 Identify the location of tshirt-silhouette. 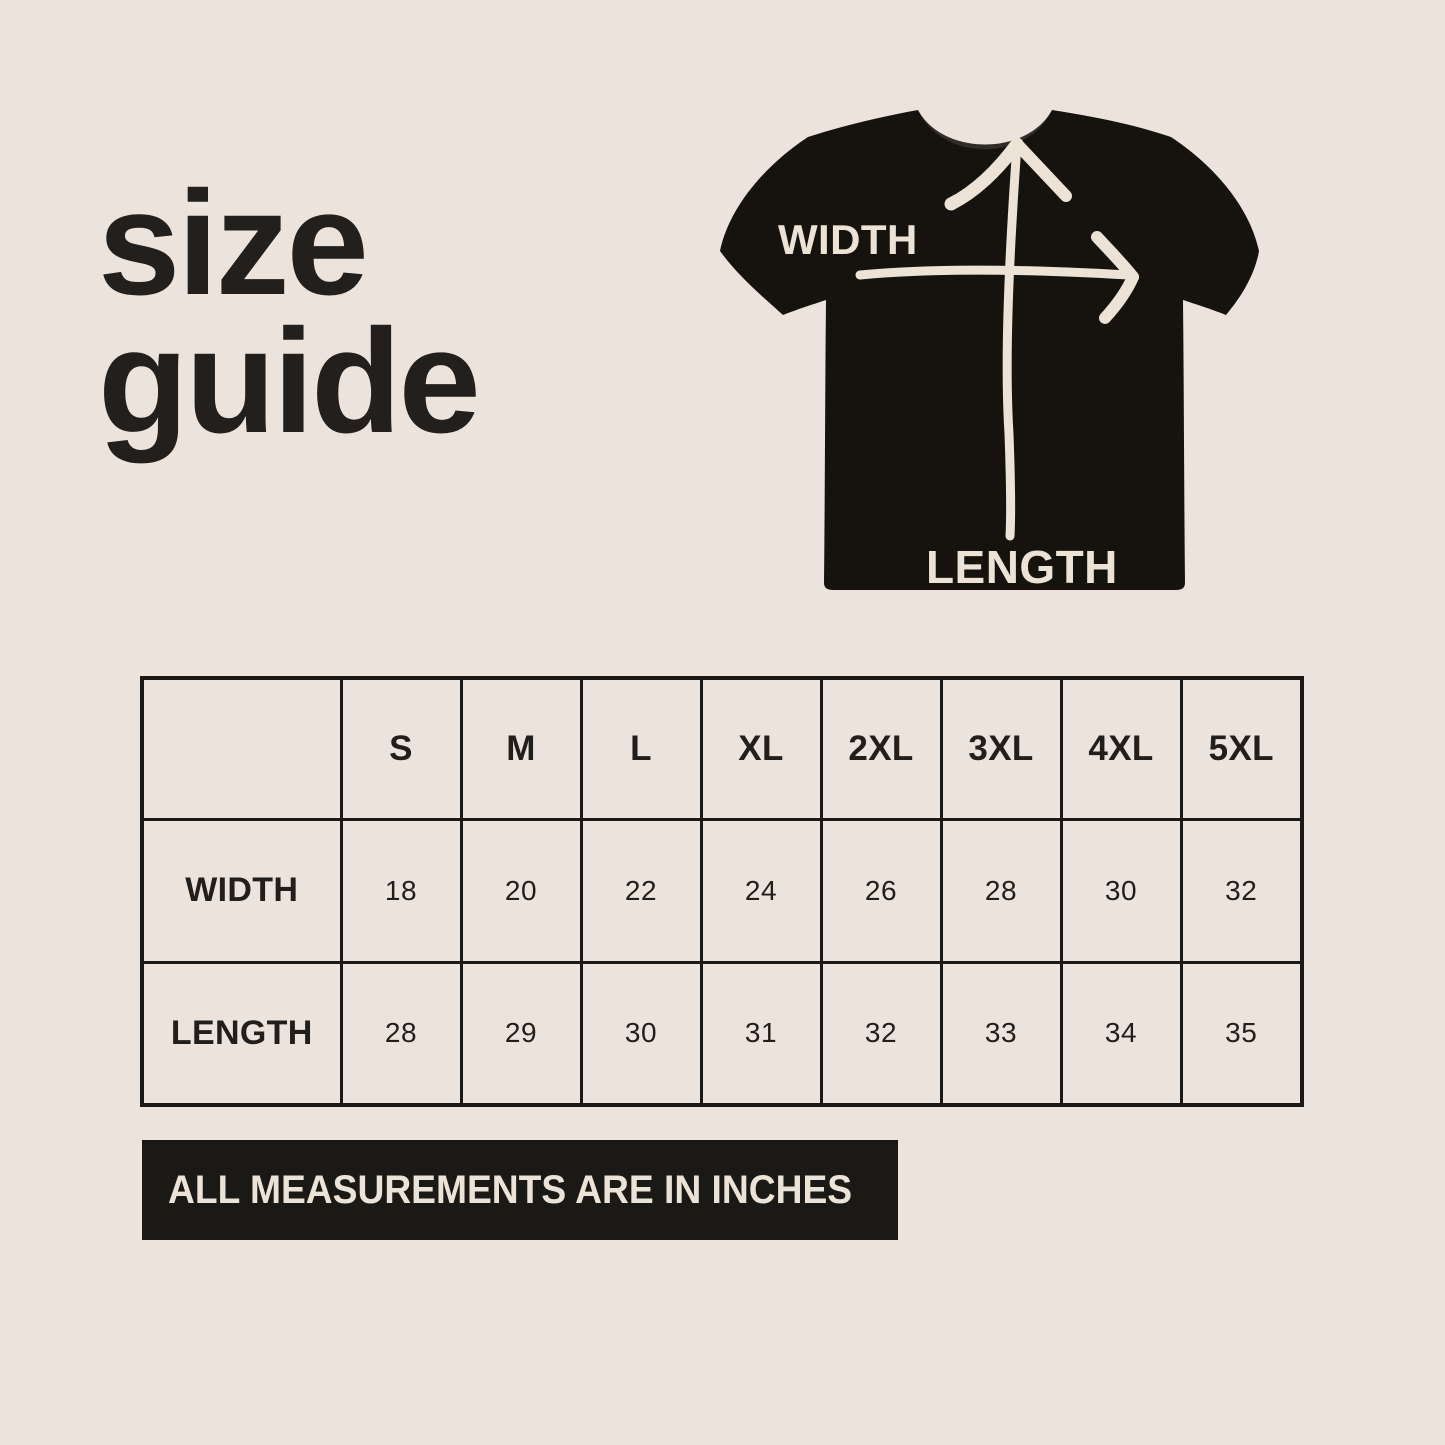
(989, 350).